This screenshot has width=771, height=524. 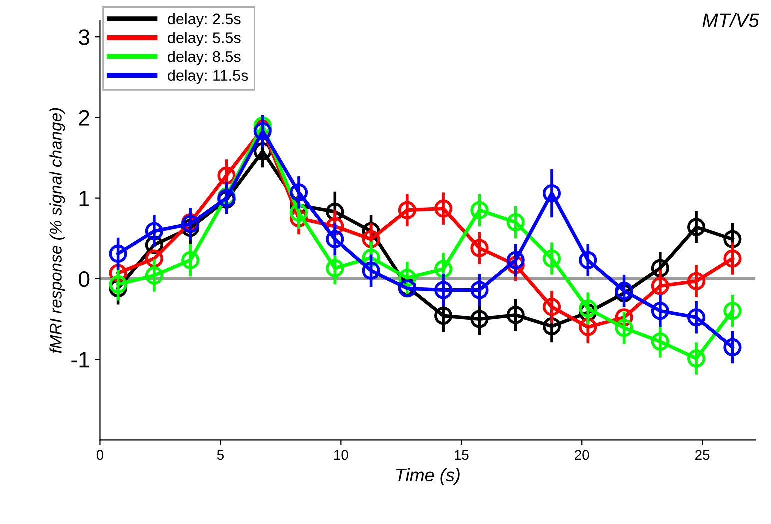 I want to click on annotation: MT/V5, so click(x=731, y=20).